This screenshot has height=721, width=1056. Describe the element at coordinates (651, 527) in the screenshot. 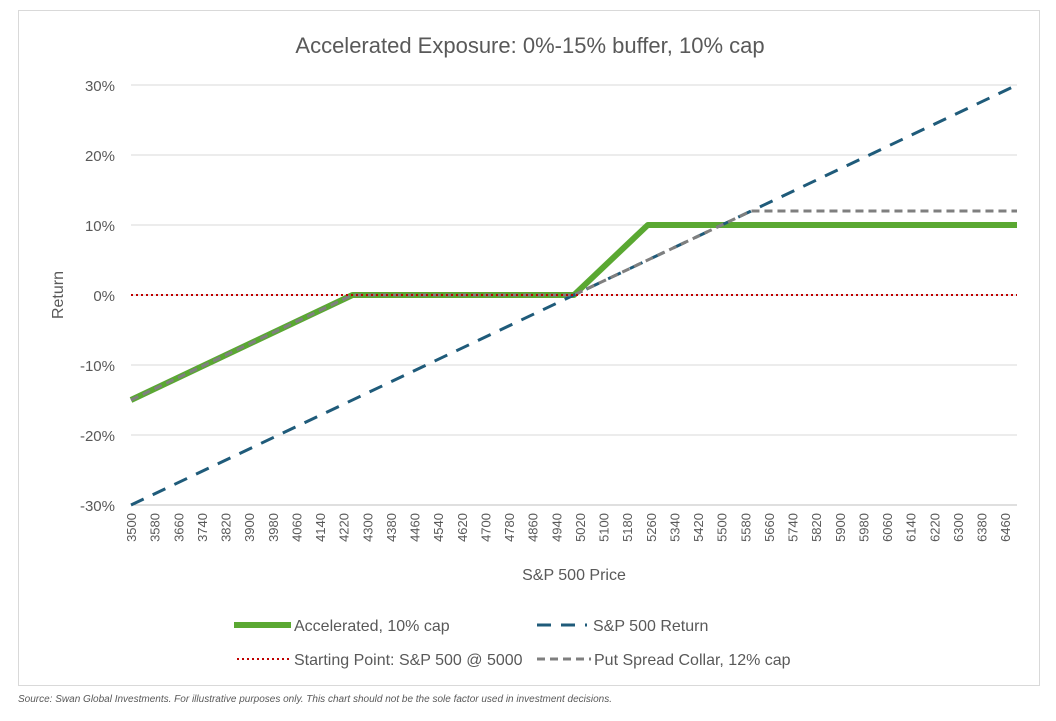

I see `x-tick-label: 5260` at that location.